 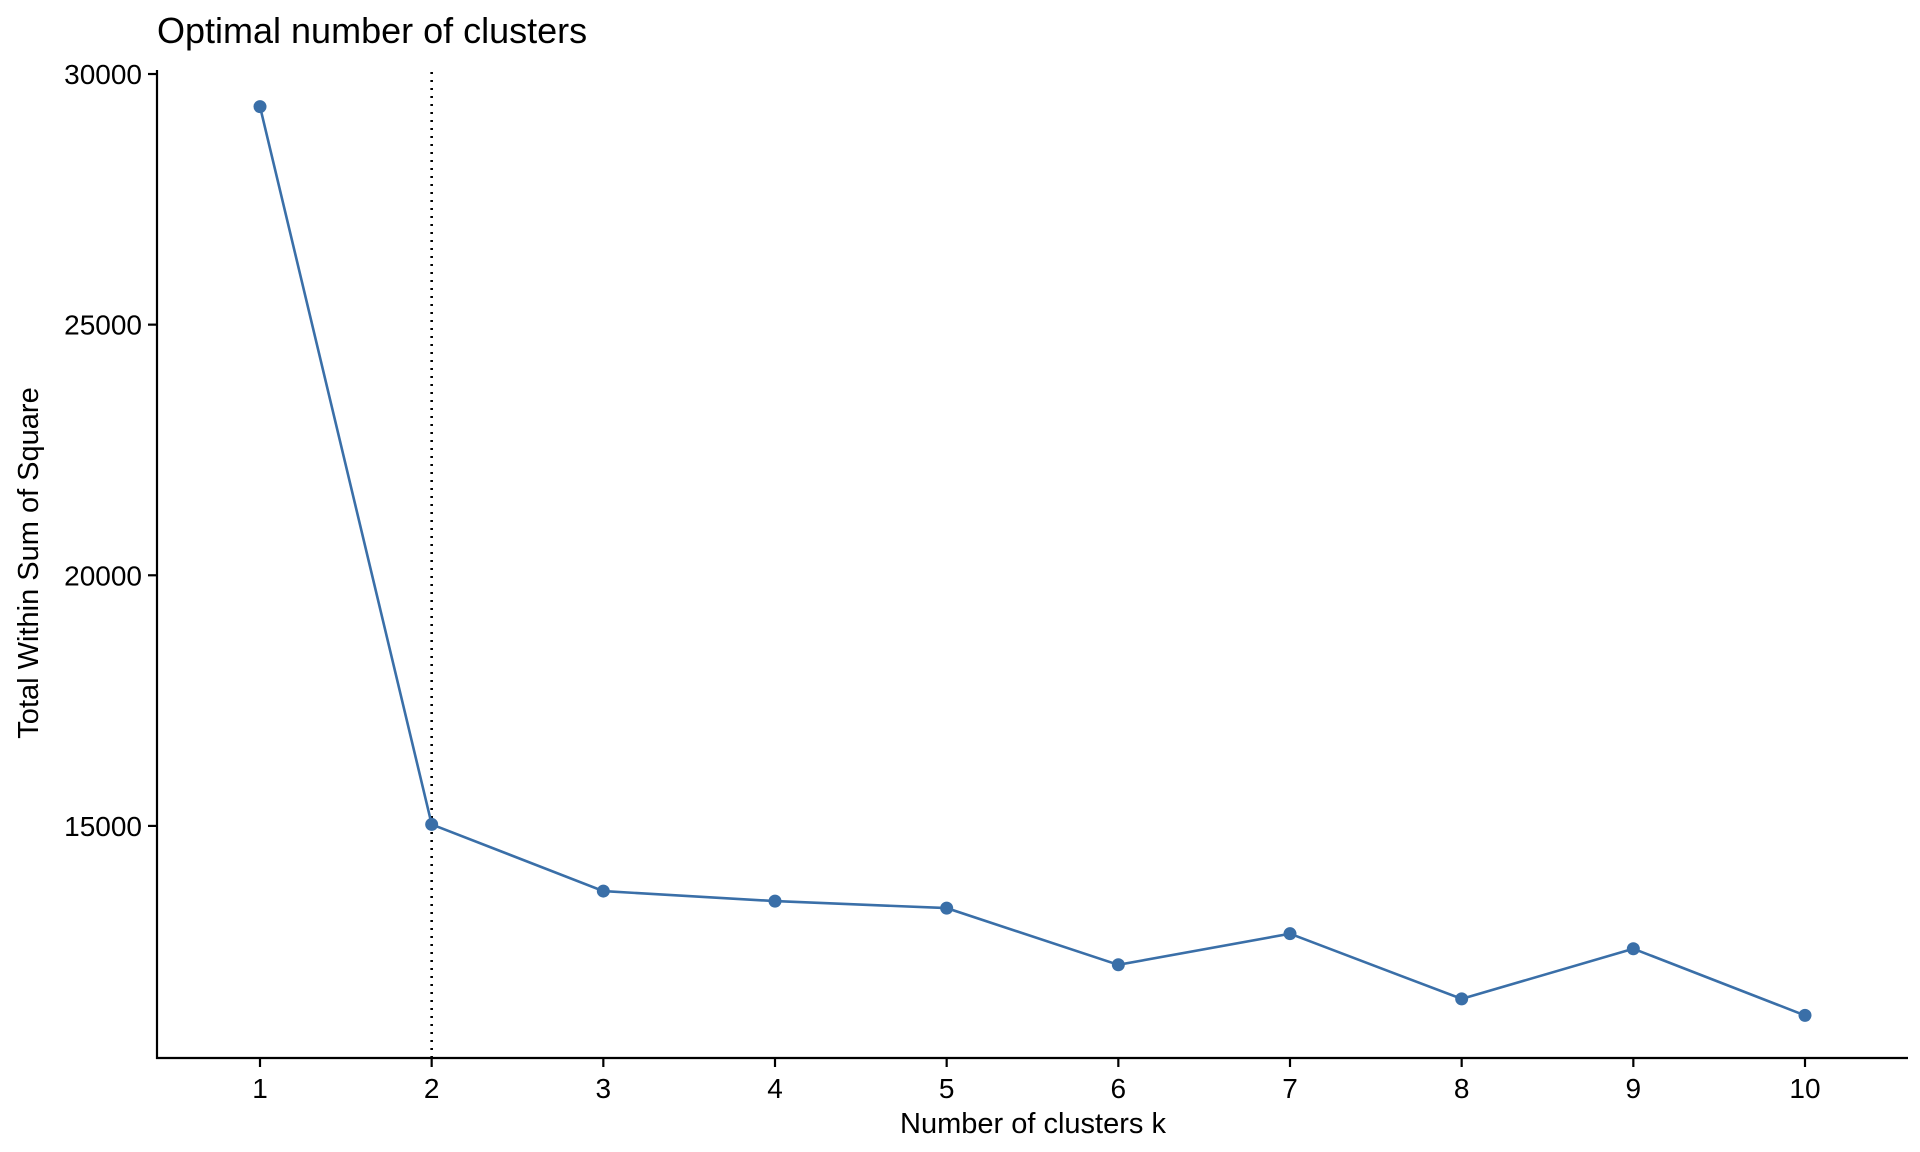 What do you see at coordinates (1805, 1015) in the screenshot?
I see `data-point-k10` at bounding box center [1805, 1015].